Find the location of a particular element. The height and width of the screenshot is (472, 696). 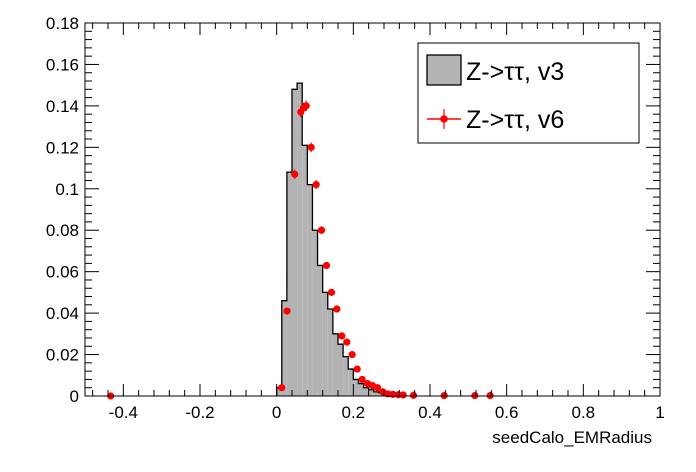

y-tick-label: 0.02 is located at coordinates (62, 355).